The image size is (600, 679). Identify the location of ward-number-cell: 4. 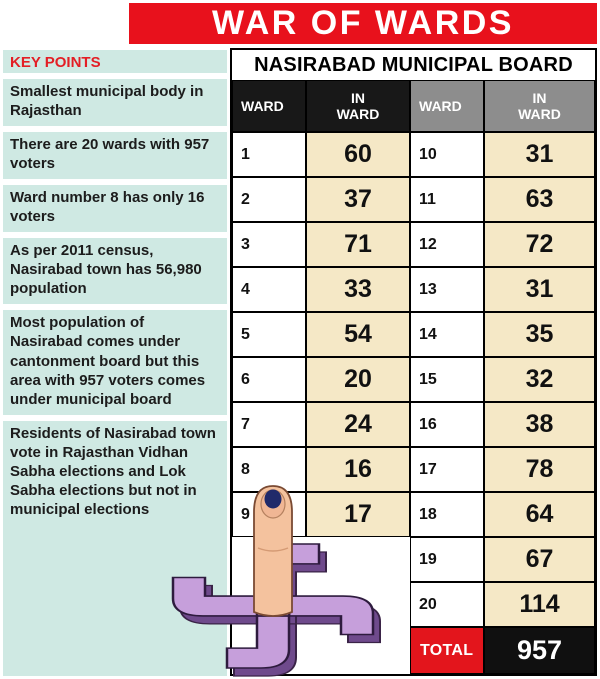
(269, 289).